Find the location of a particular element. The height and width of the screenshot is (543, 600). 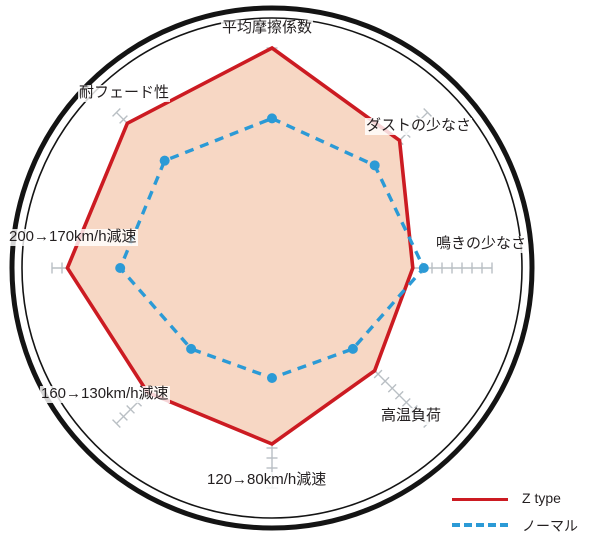

axis-label-4: 120→80km/h減速 is located at coordinates (267, 480).